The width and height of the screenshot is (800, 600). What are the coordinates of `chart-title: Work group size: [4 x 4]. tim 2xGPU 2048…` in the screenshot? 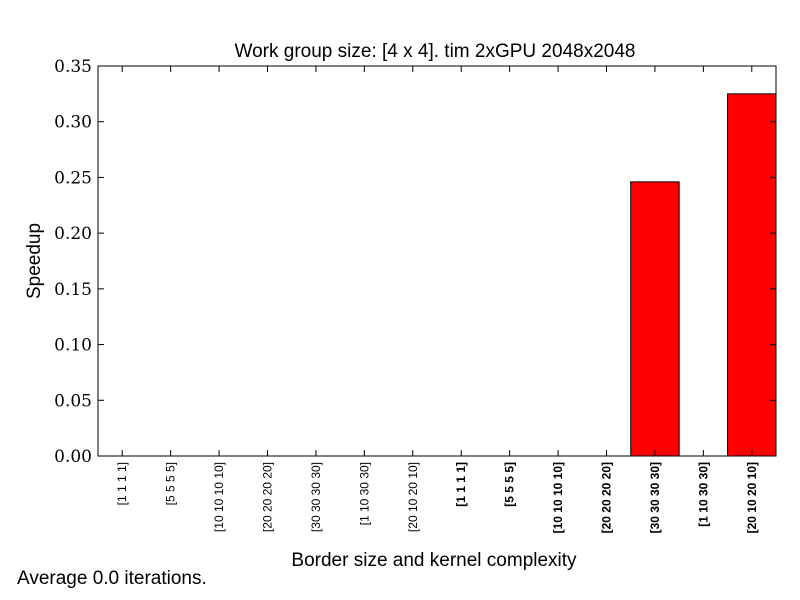 It's located at (435, 51).